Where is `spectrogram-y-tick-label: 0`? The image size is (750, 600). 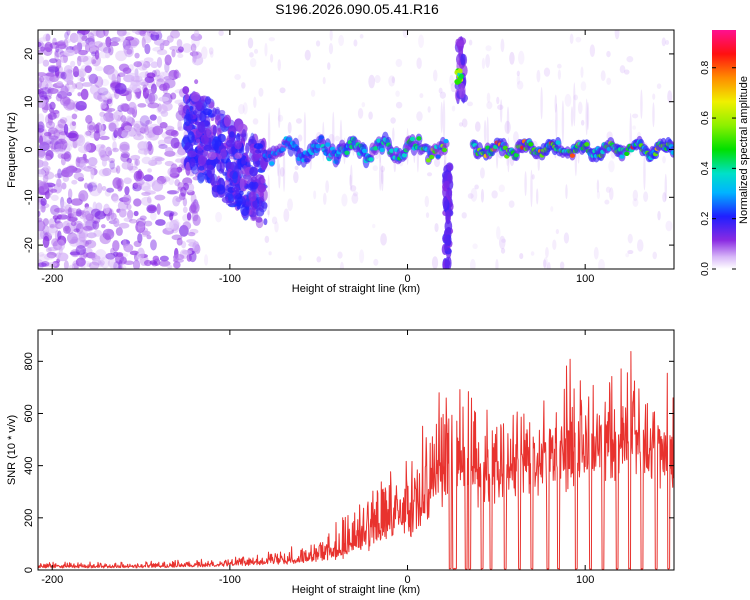
spectrogram-y-tick-label: 0 is located at coordinates (29, 149).